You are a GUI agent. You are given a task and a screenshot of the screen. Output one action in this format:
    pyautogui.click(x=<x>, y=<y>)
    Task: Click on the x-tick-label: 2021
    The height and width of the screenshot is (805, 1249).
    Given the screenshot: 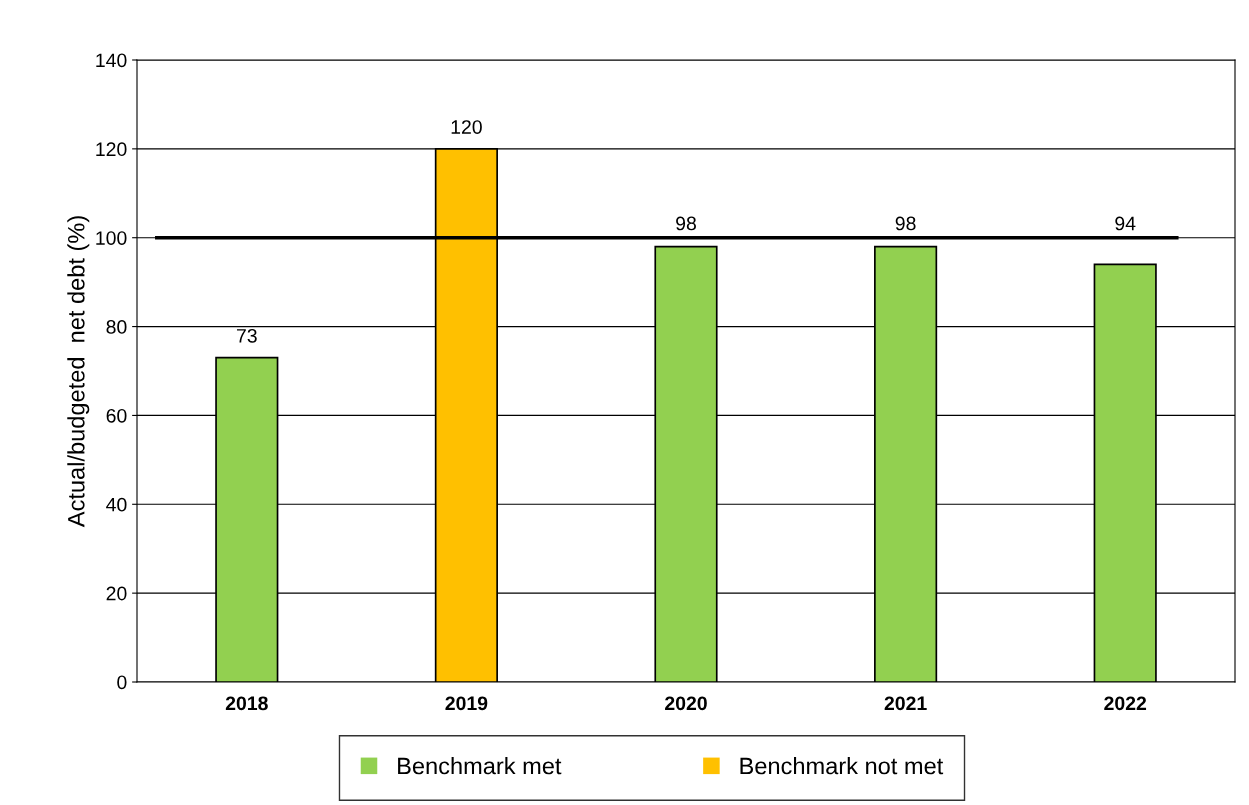 What is the action you would take?
    pyautogui.click(x=905, y=703)
    